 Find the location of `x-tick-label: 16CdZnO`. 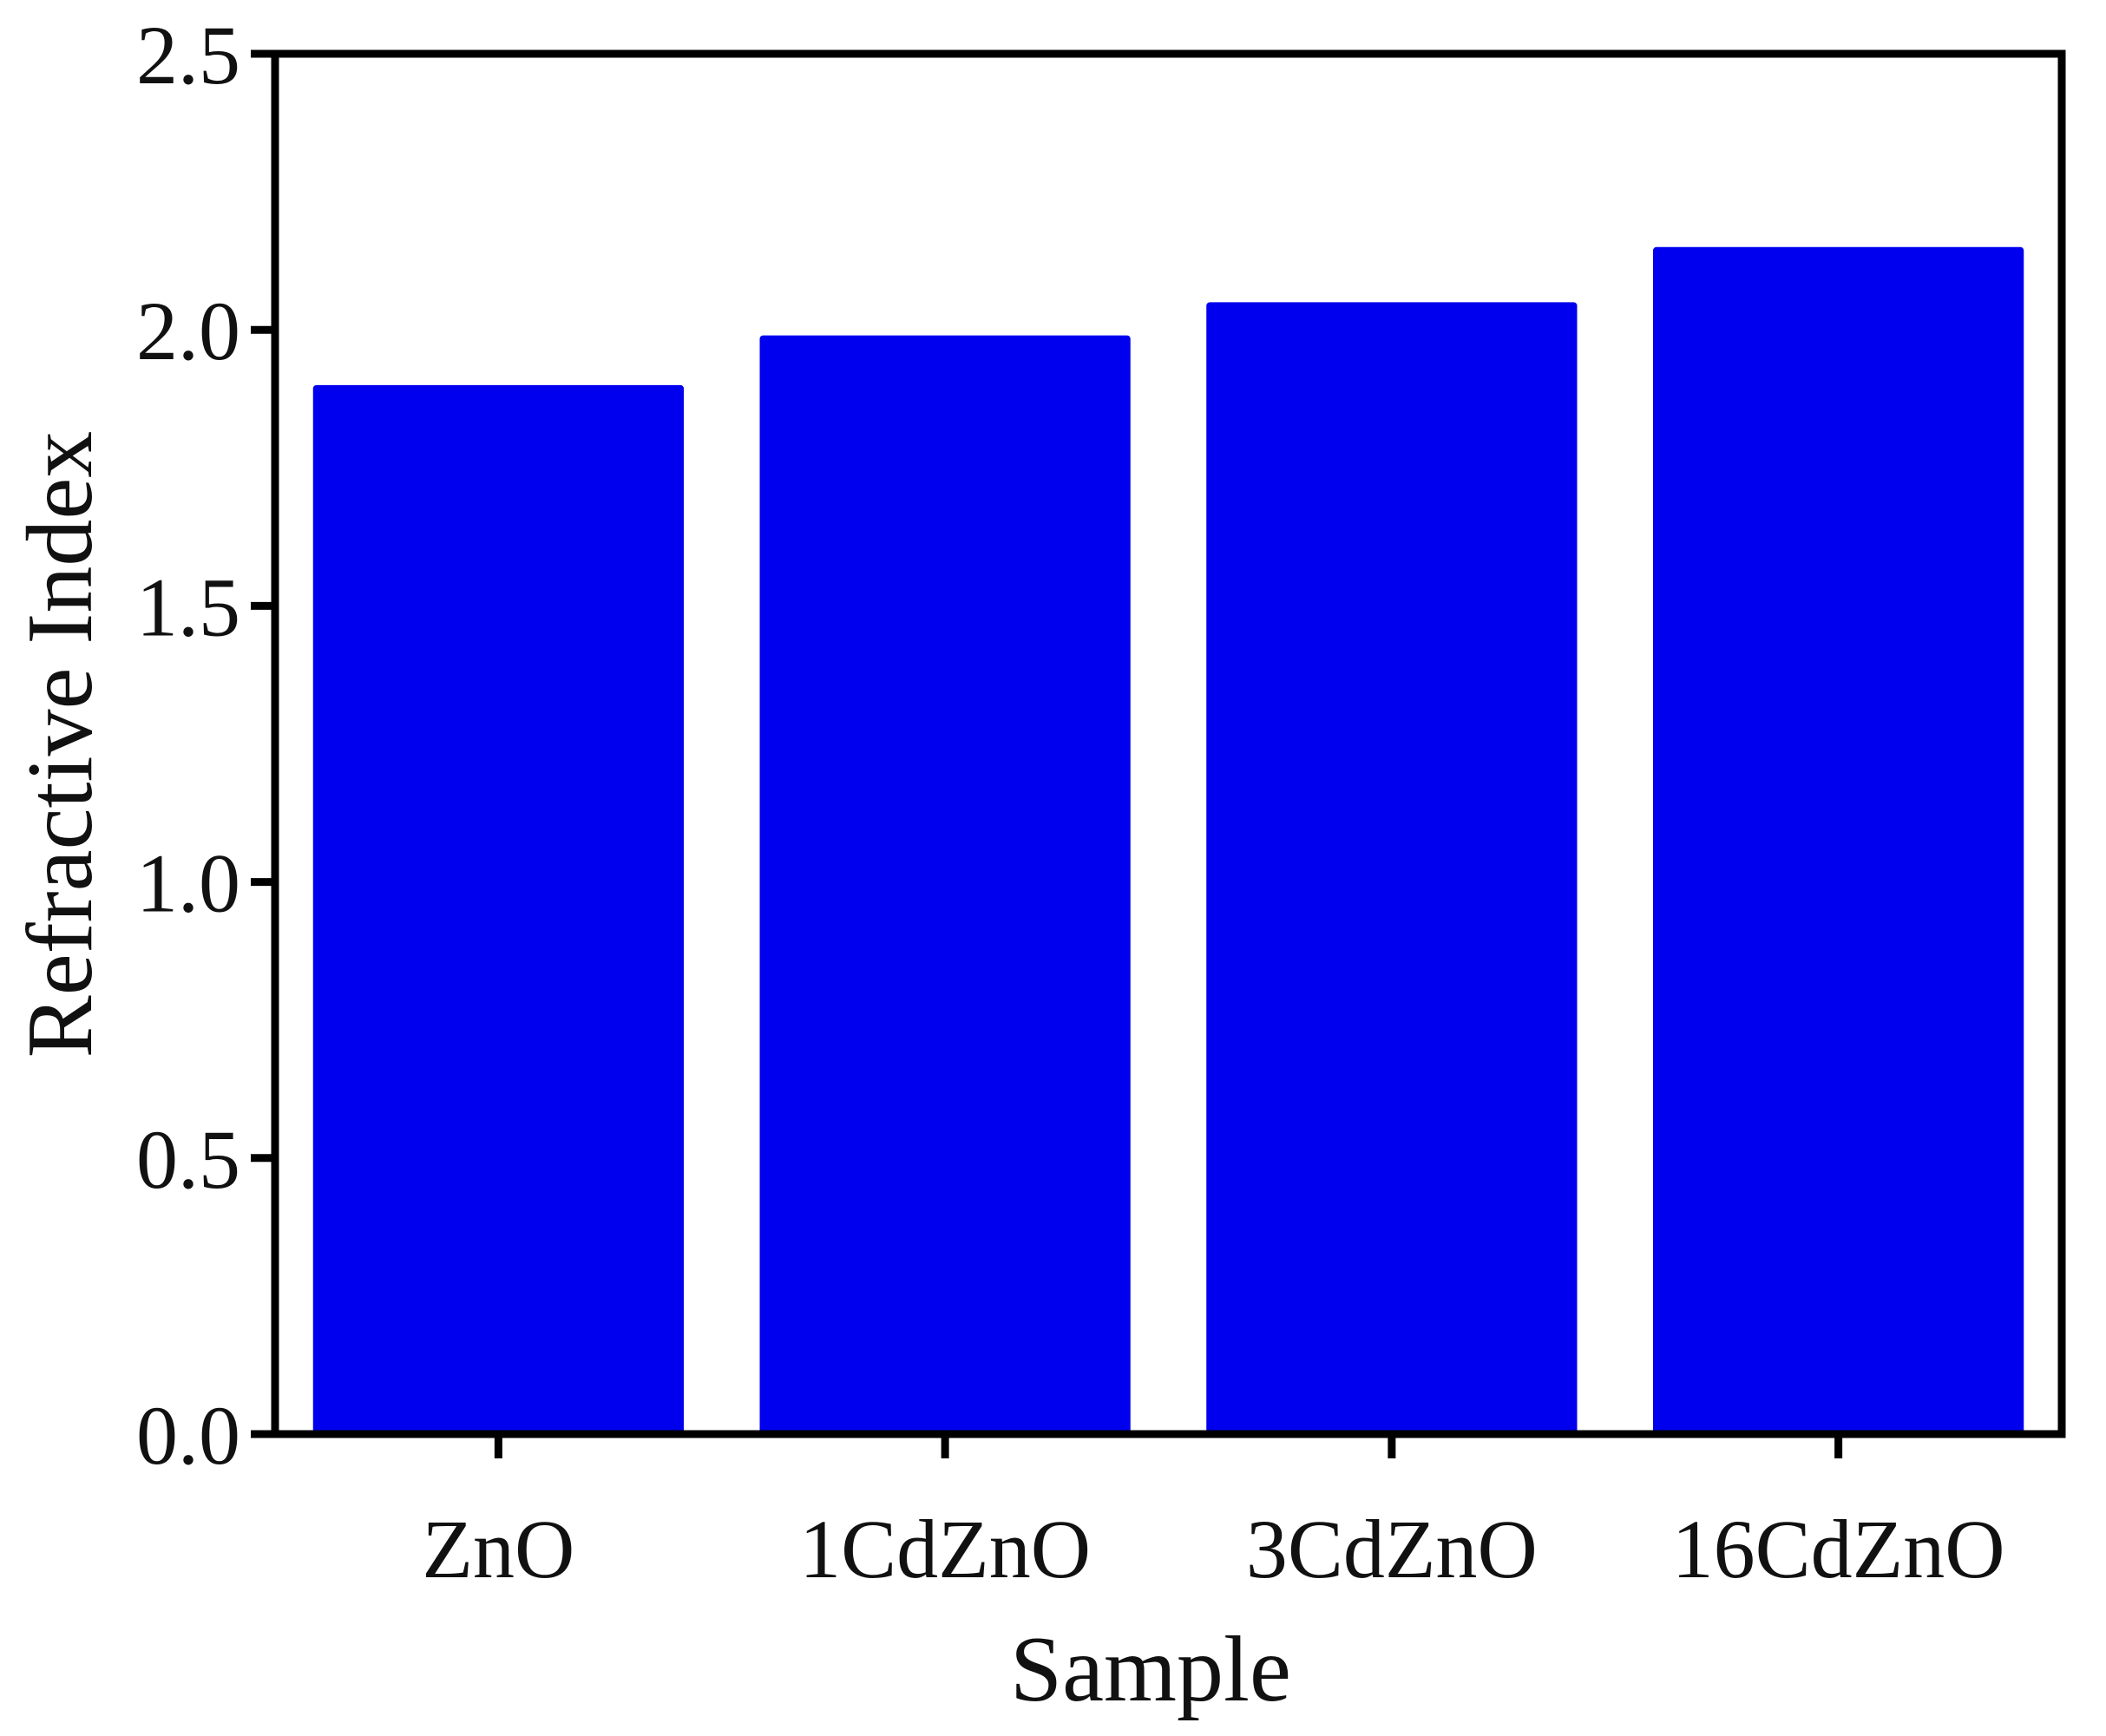

x-tick-label: 16CdZnO is located at coordinates (1838, 1549).